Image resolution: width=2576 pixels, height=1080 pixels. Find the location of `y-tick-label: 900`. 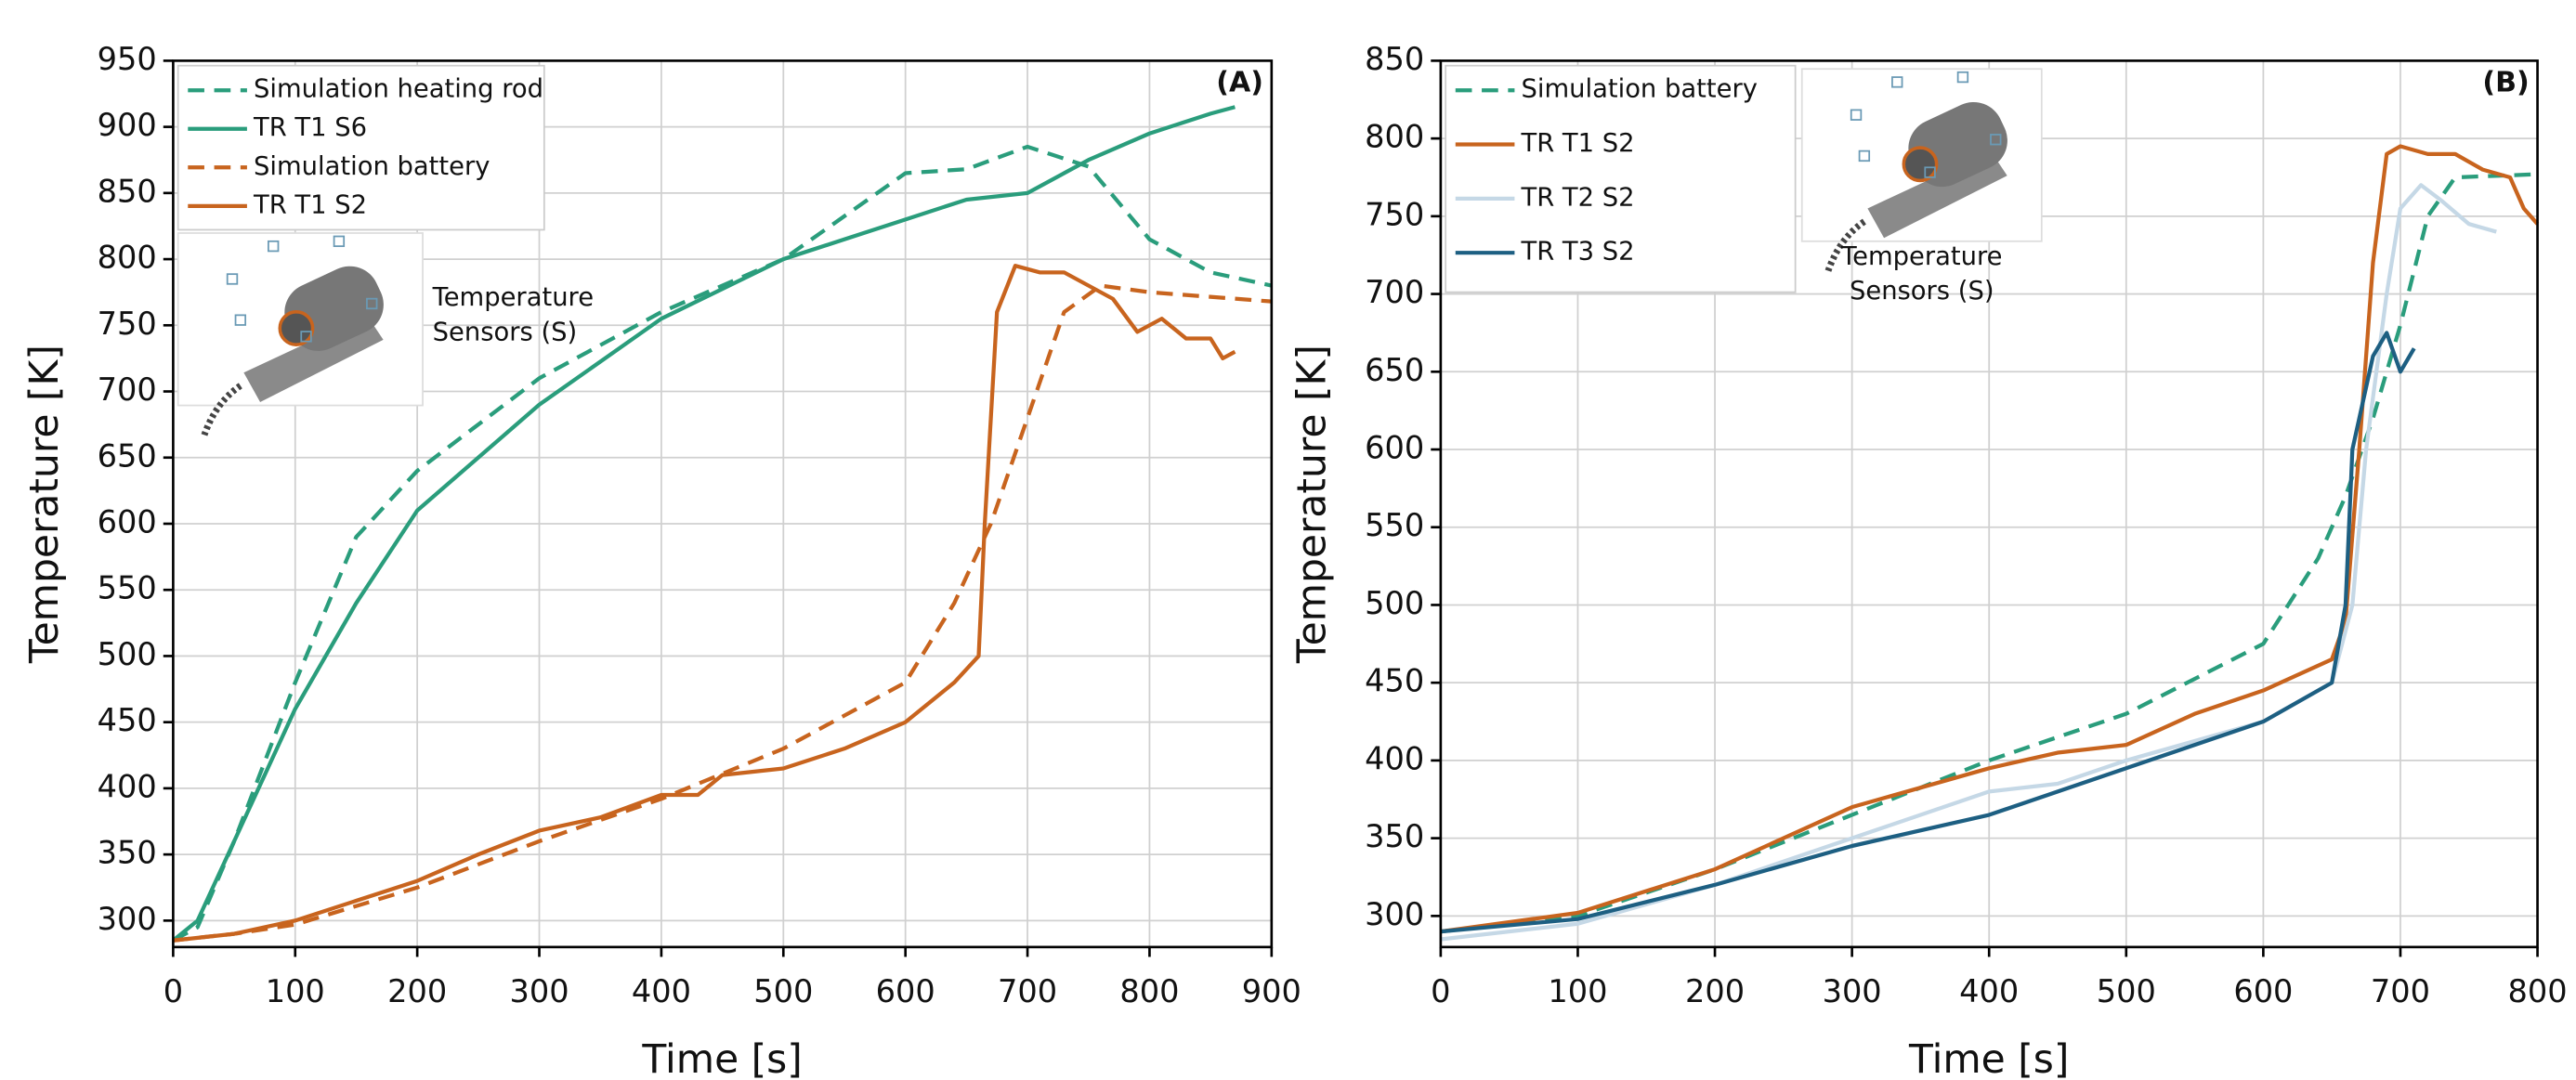

y-tick-label: 900 is located at coordinates (127, 125).